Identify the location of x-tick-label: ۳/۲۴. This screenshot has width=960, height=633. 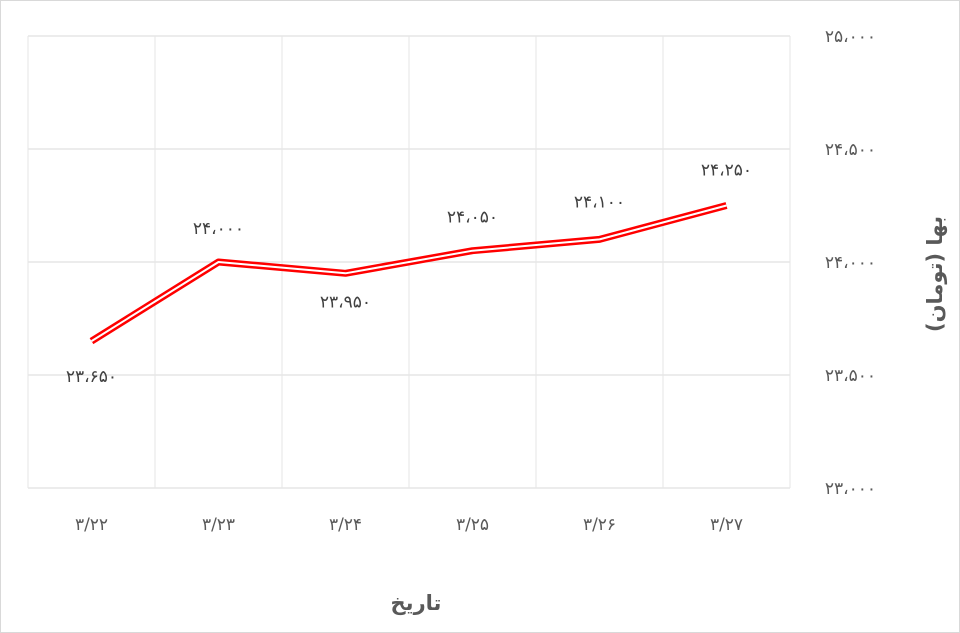
(345, 525).